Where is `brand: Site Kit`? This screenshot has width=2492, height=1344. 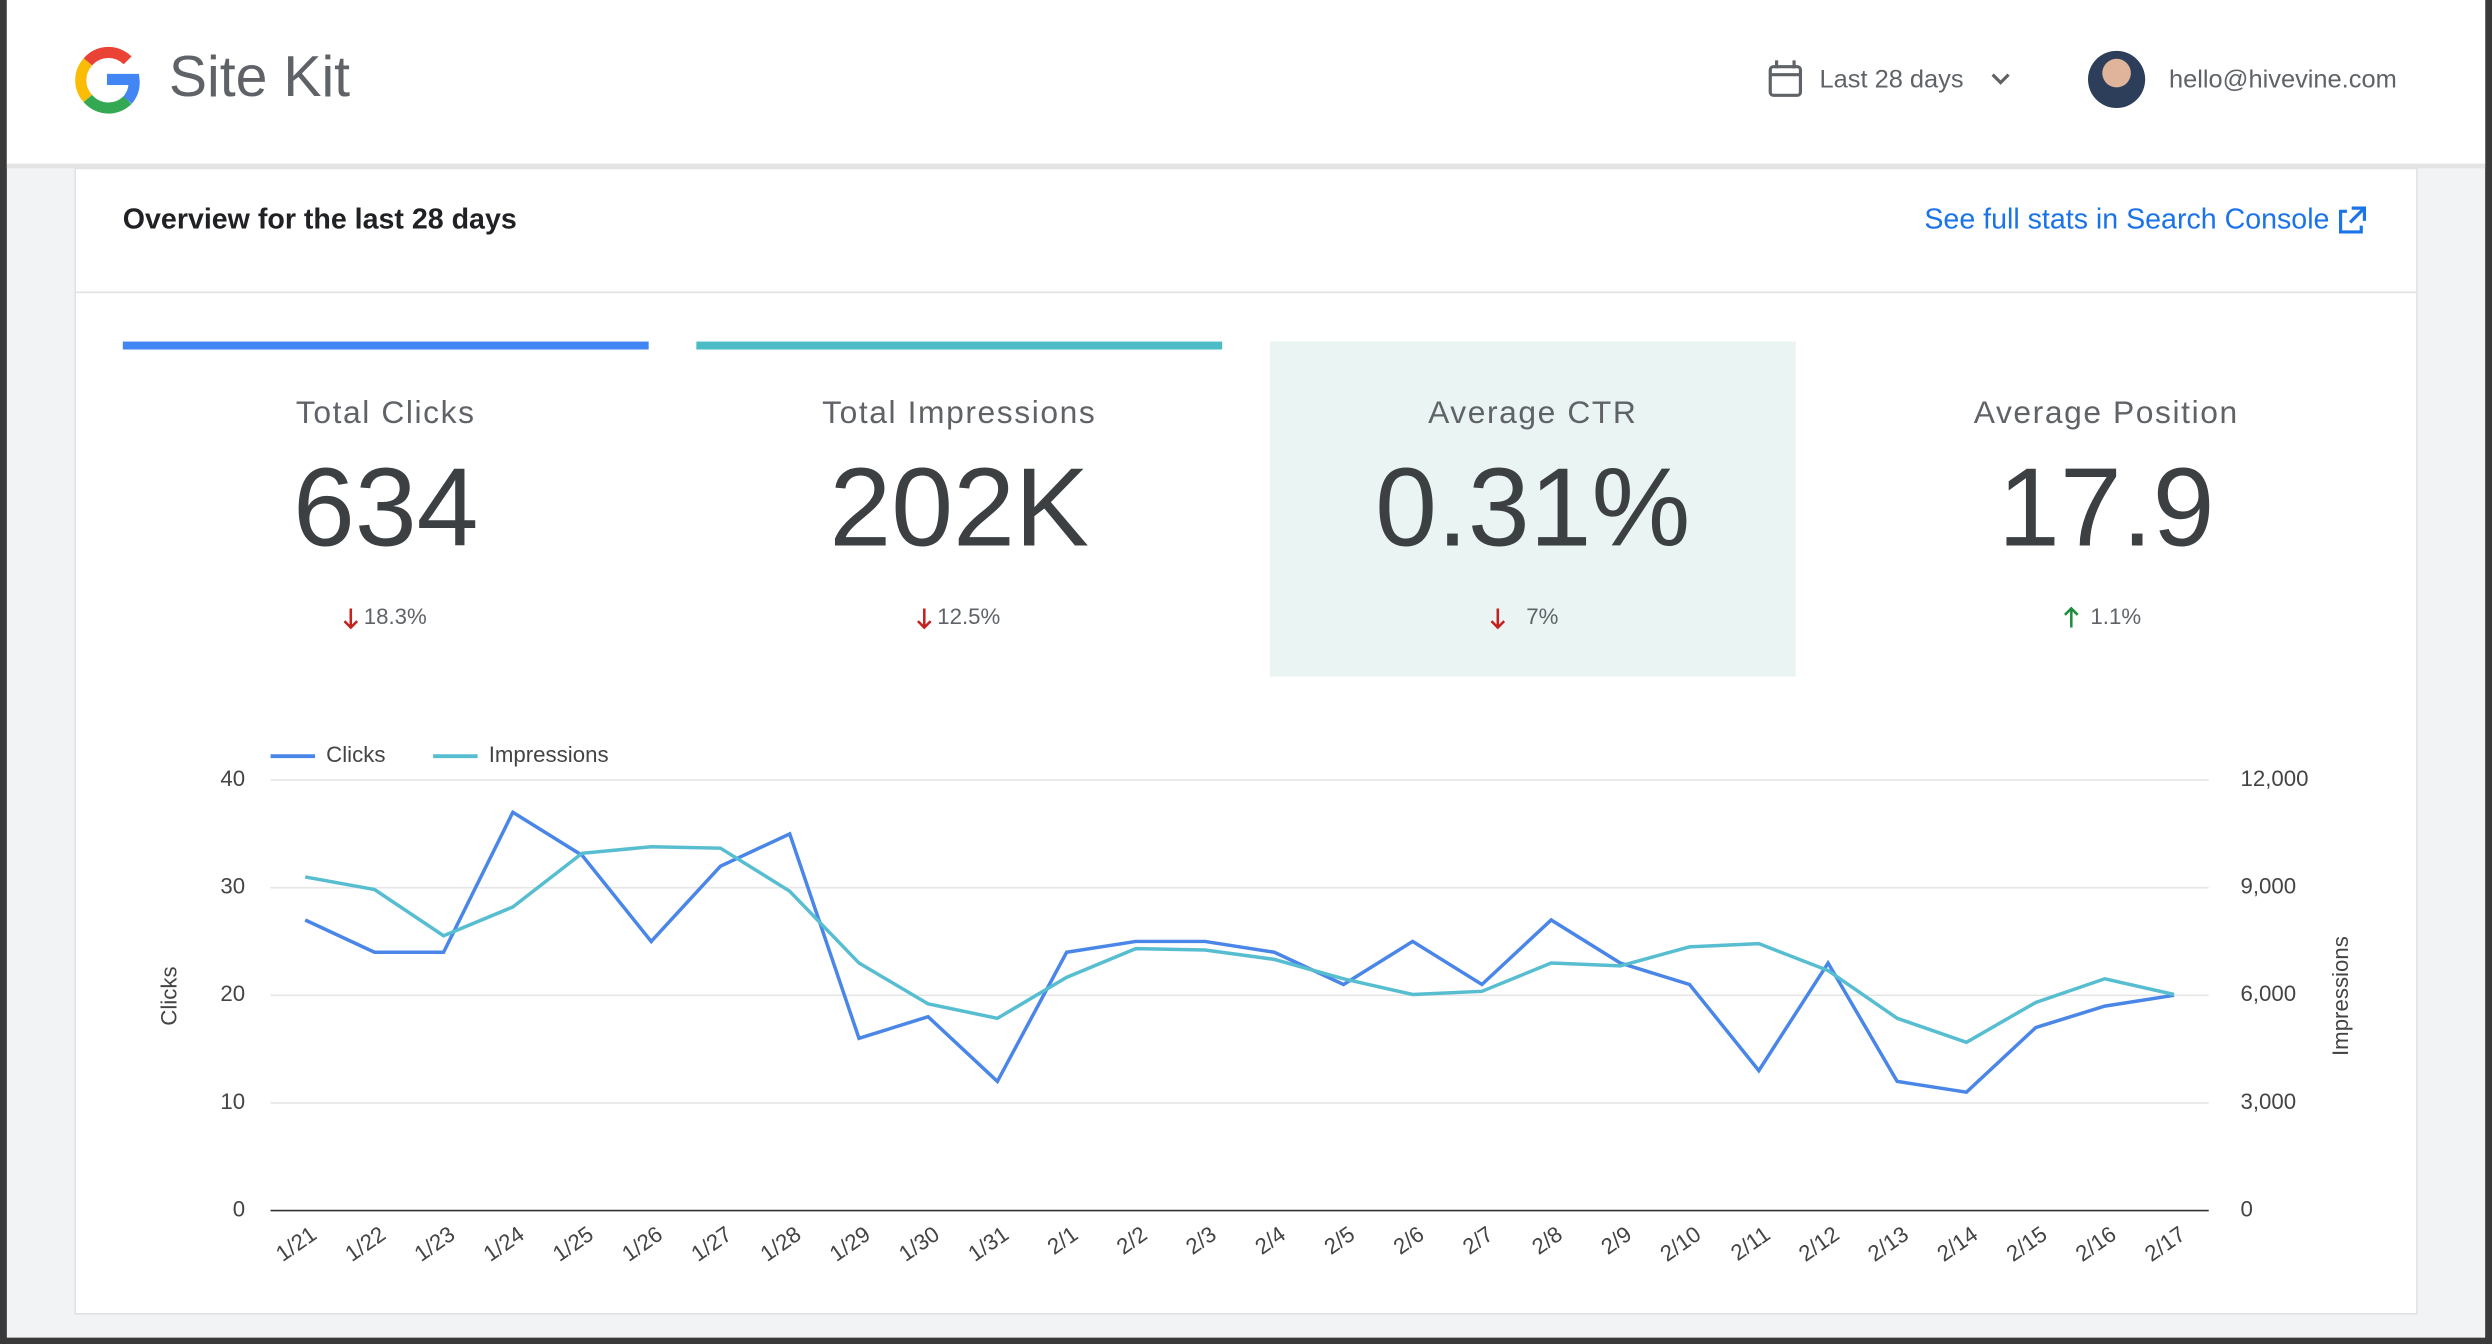 brand: Site Kit is located at coordinates (259, 77).